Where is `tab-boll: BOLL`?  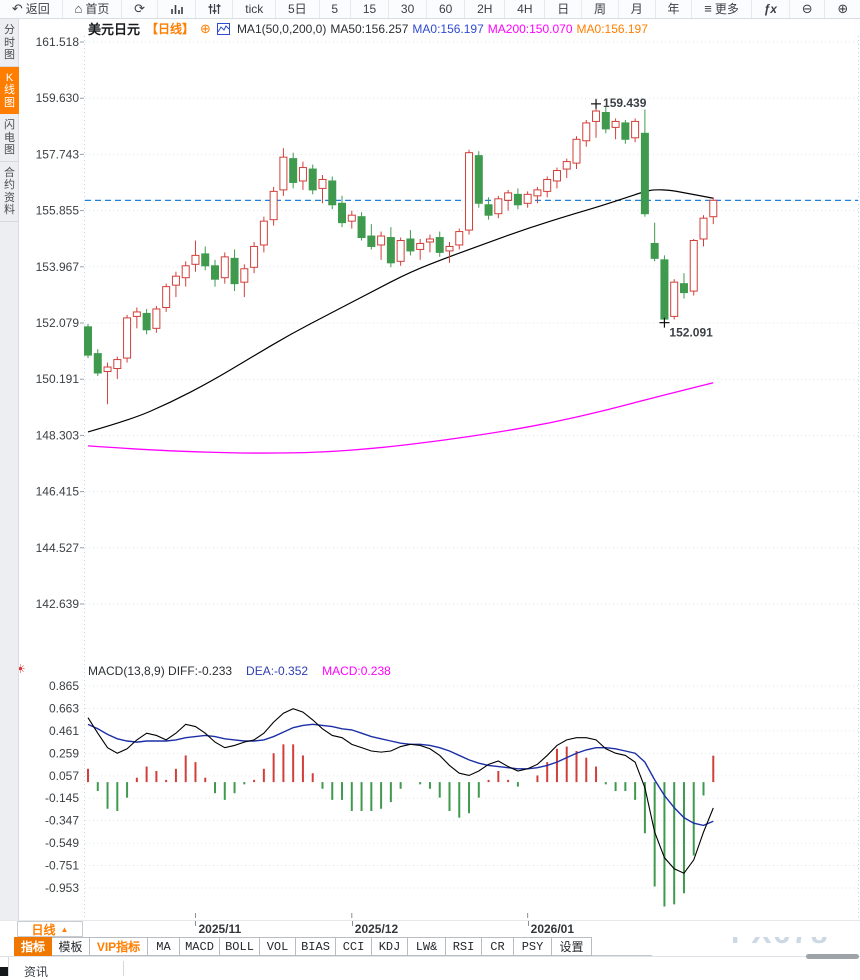
tab-boll: BOLL is located at coordinates (240, 946).